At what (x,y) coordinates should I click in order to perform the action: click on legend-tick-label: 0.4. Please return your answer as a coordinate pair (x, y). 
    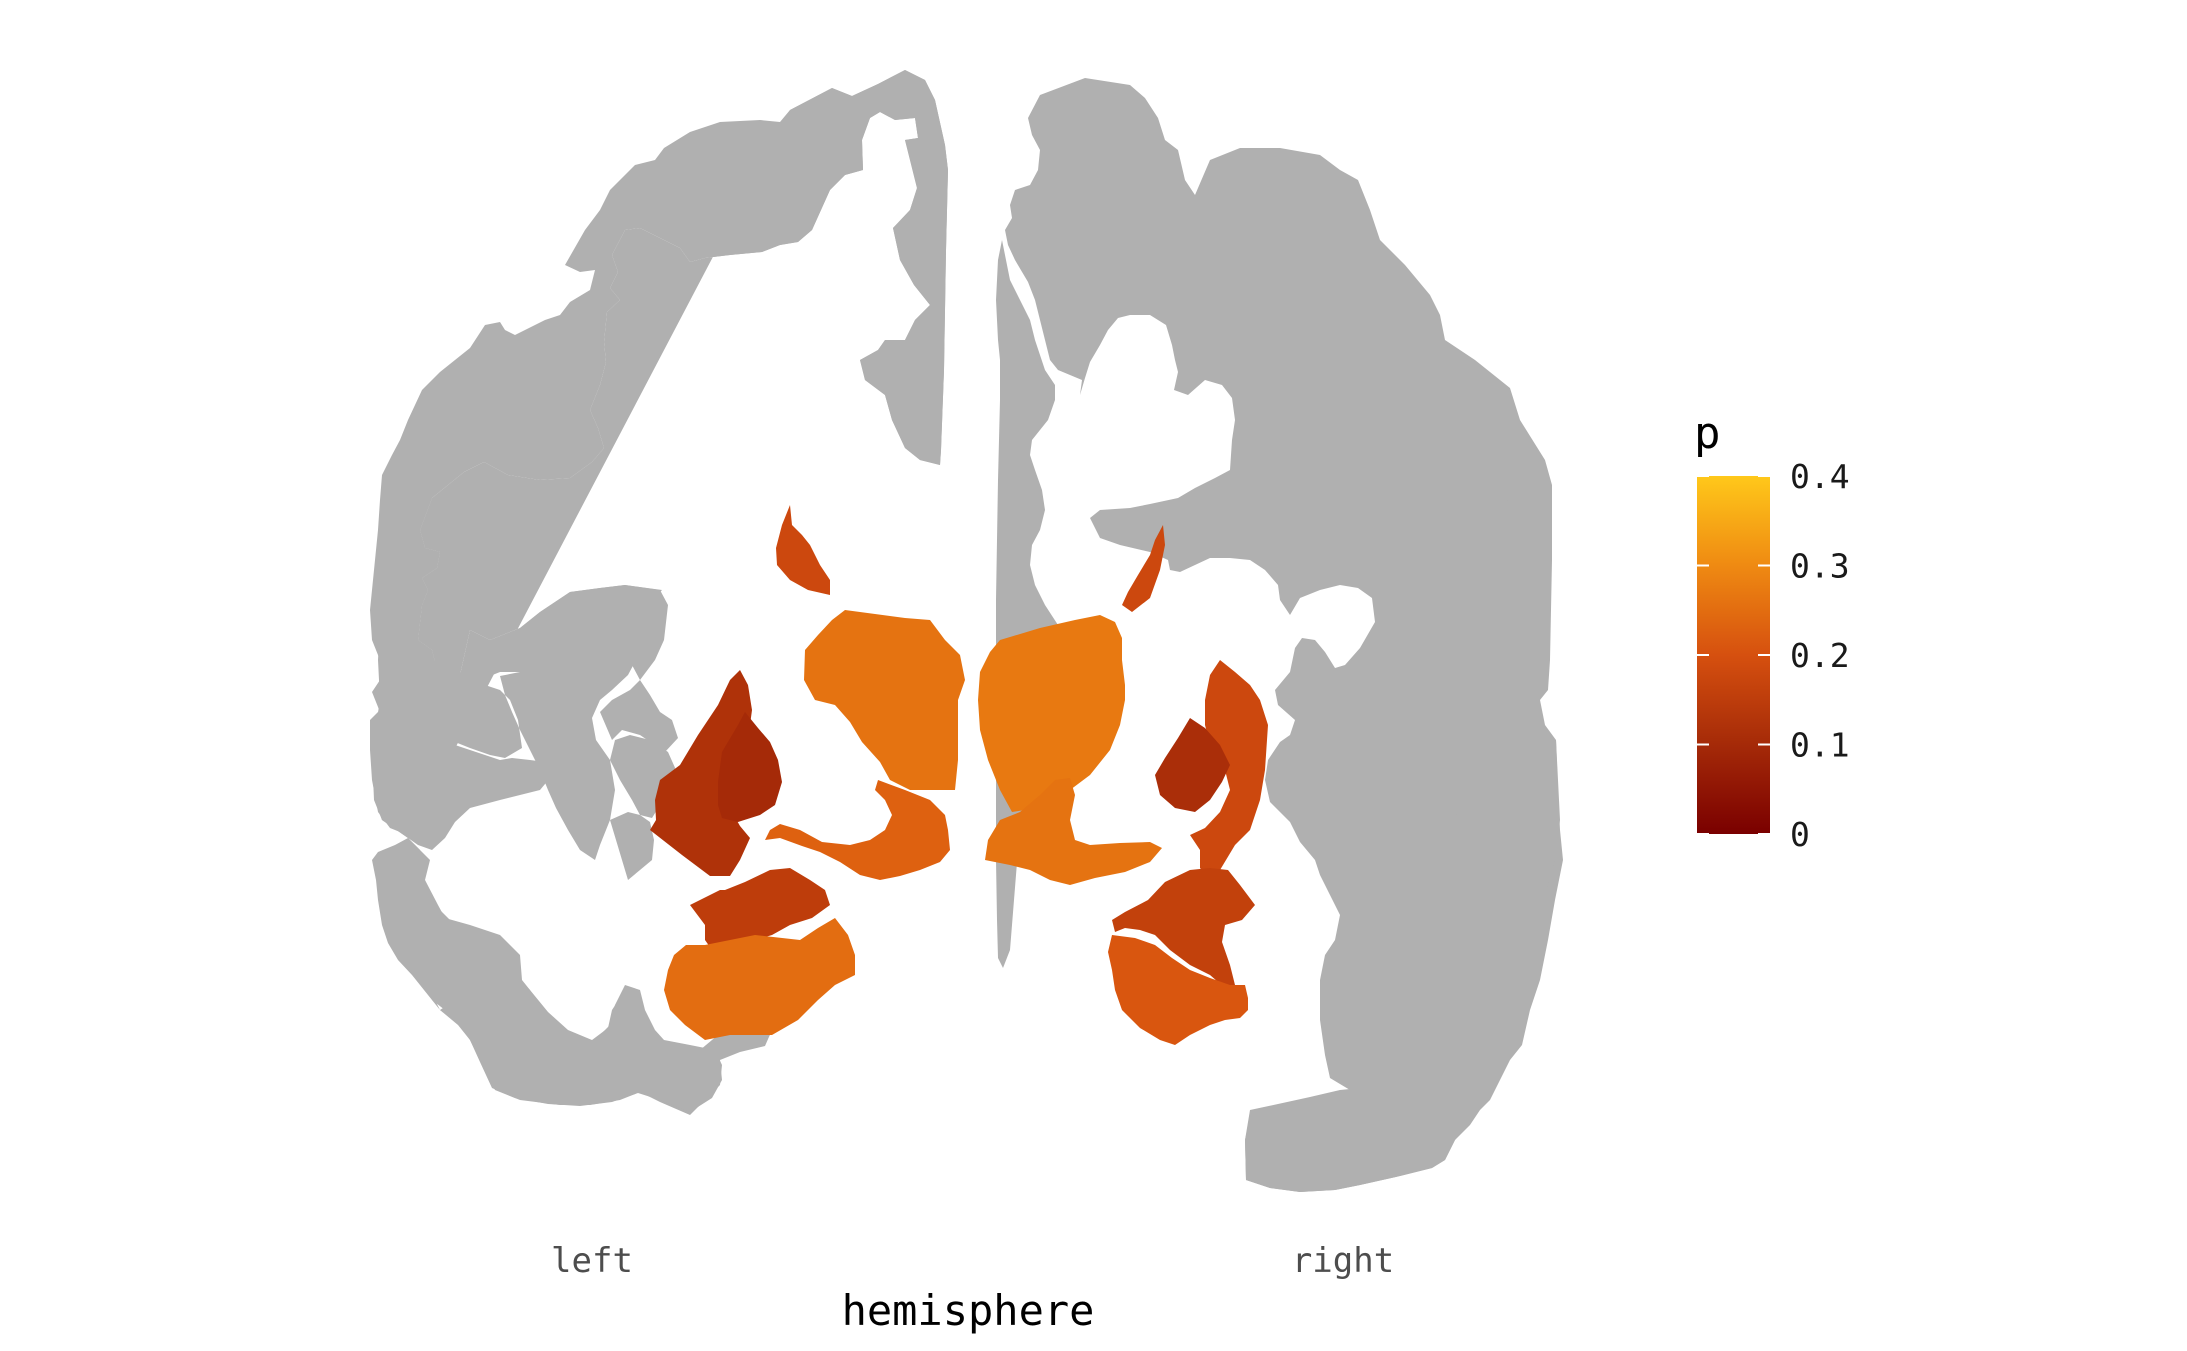
    Looking at the image, I should click on (1820, 476).